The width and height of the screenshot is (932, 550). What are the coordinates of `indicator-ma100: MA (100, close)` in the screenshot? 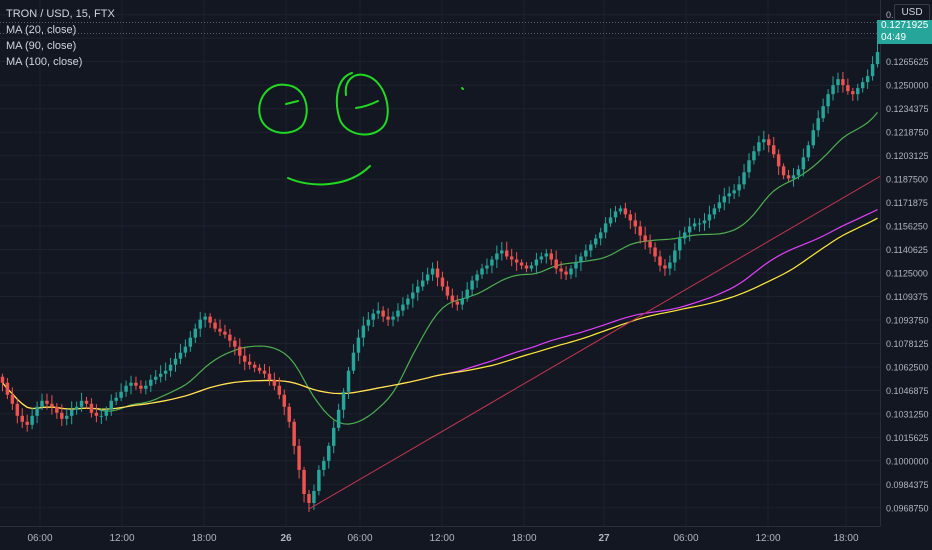 It's located at (44, 62).